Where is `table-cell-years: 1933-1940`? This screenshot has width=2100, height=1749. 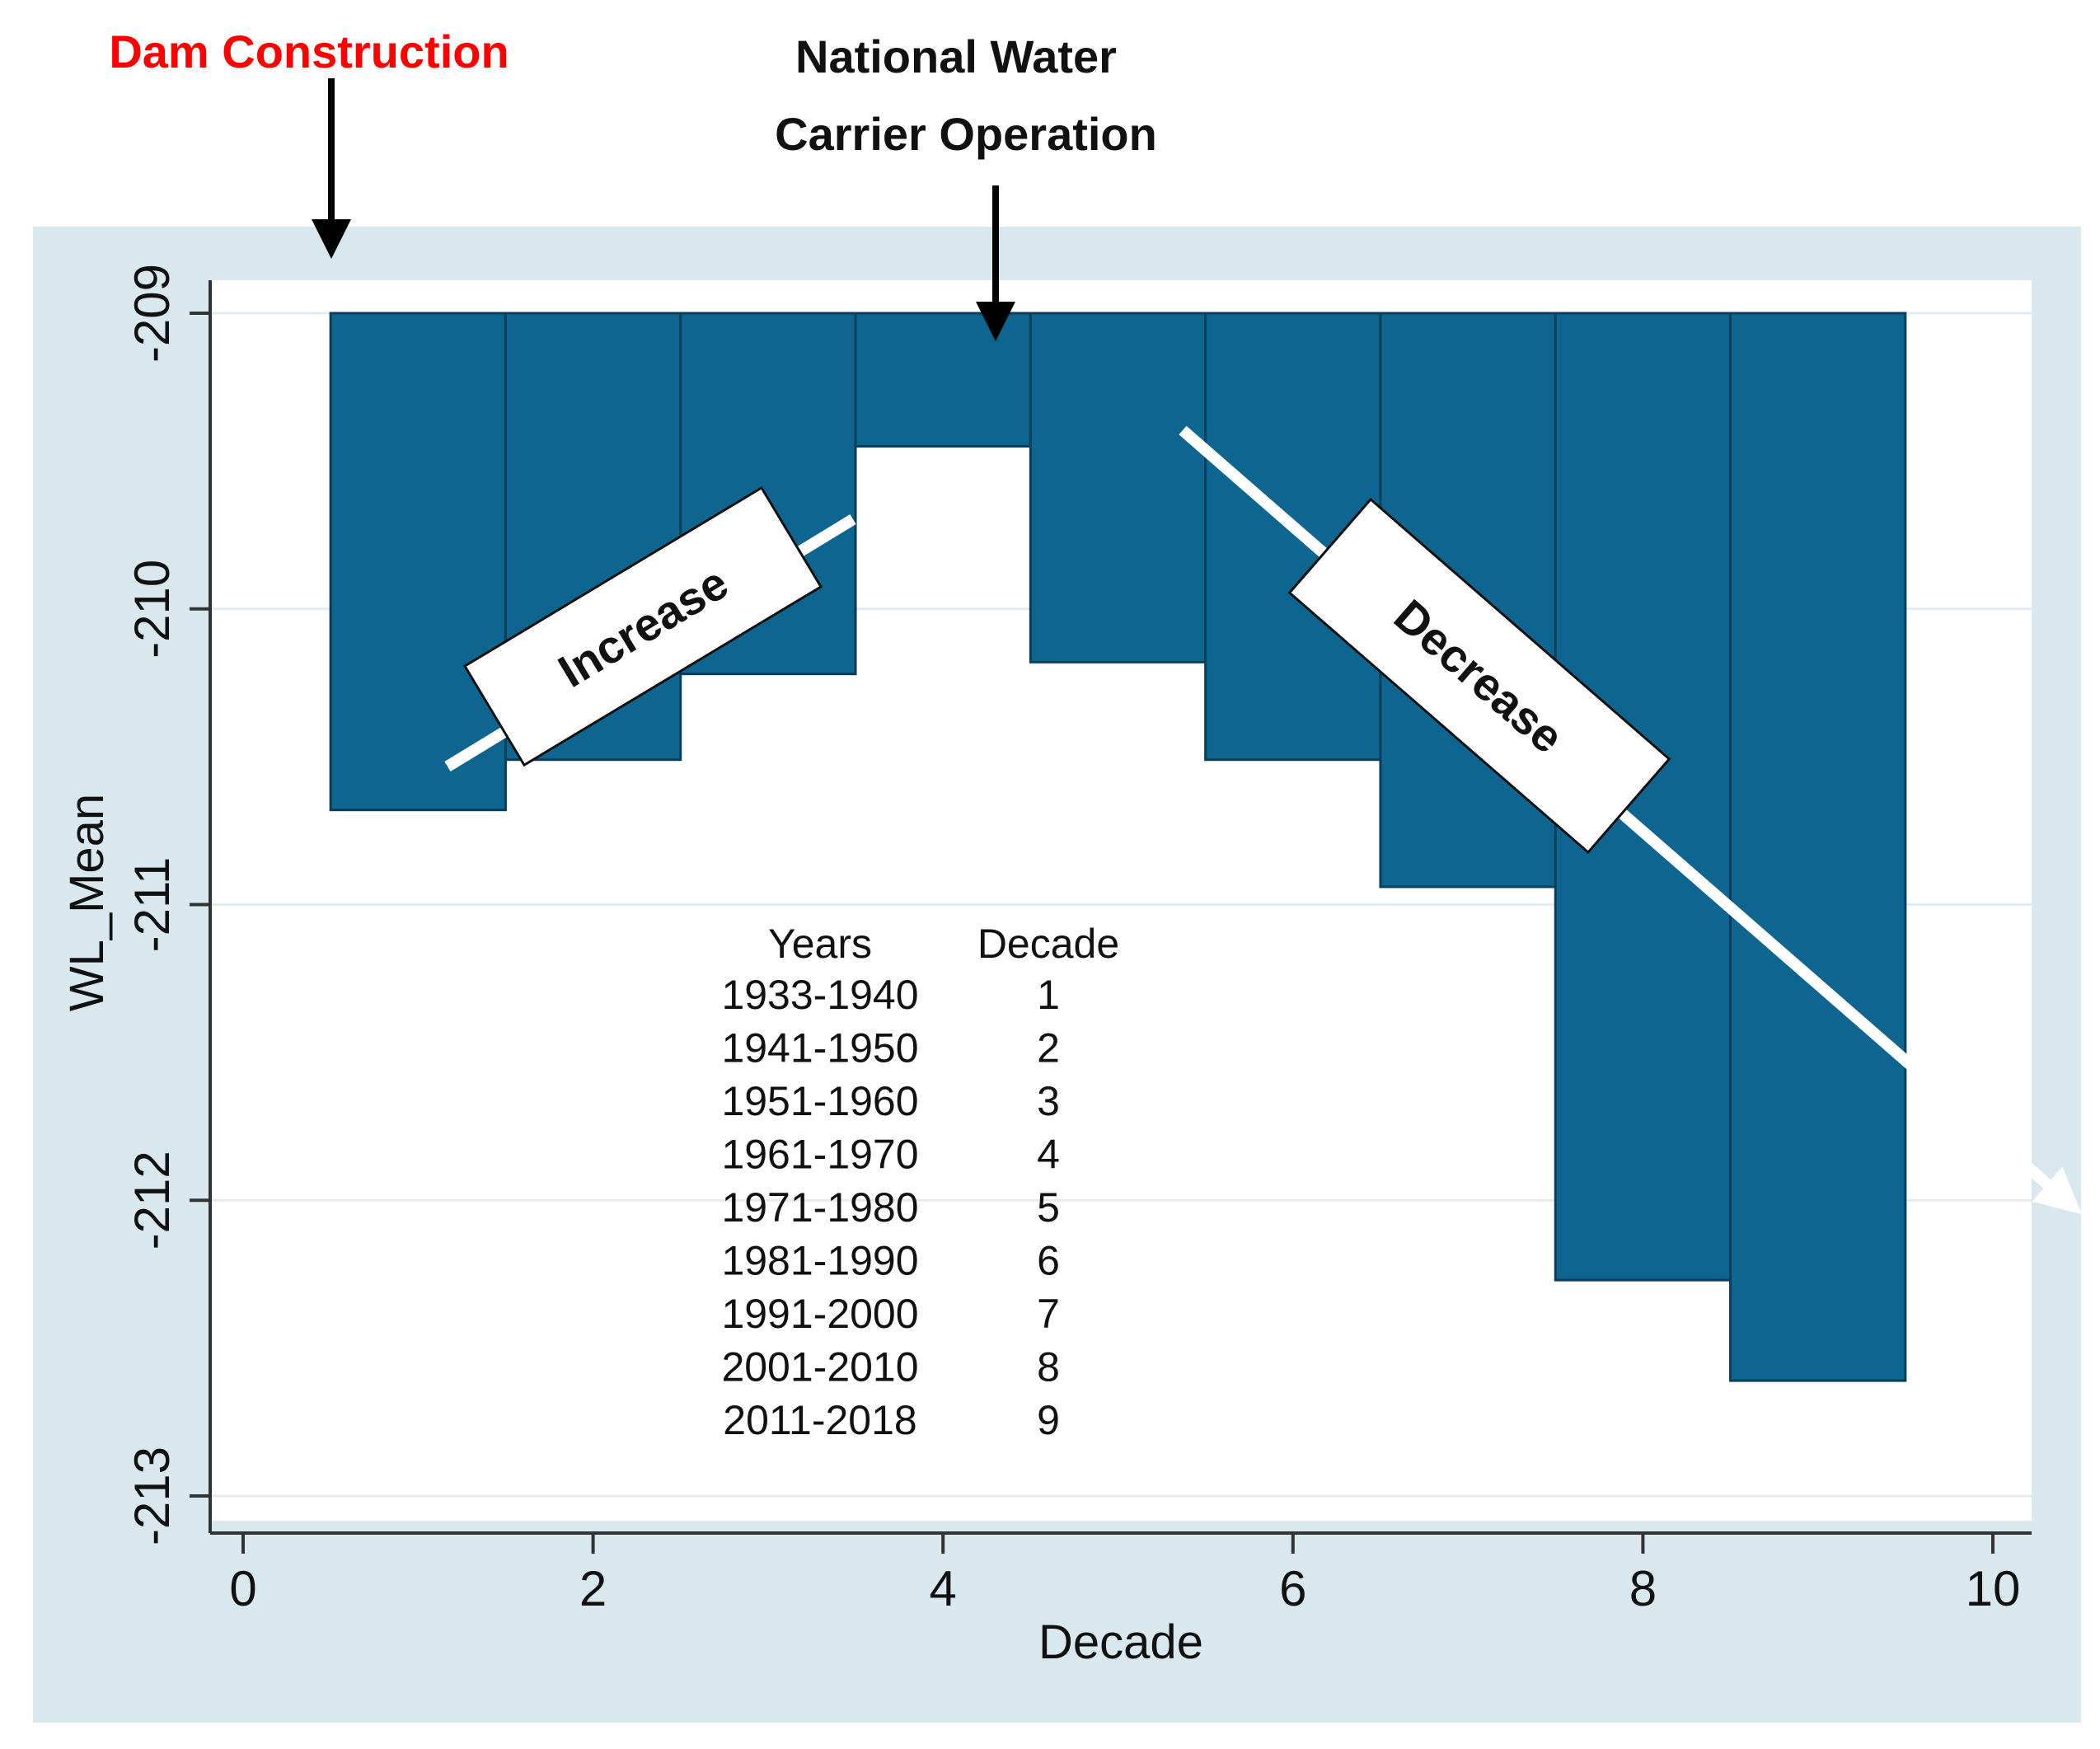 table-cell-years: 1933-1940 is located at coordinates (819, 995).